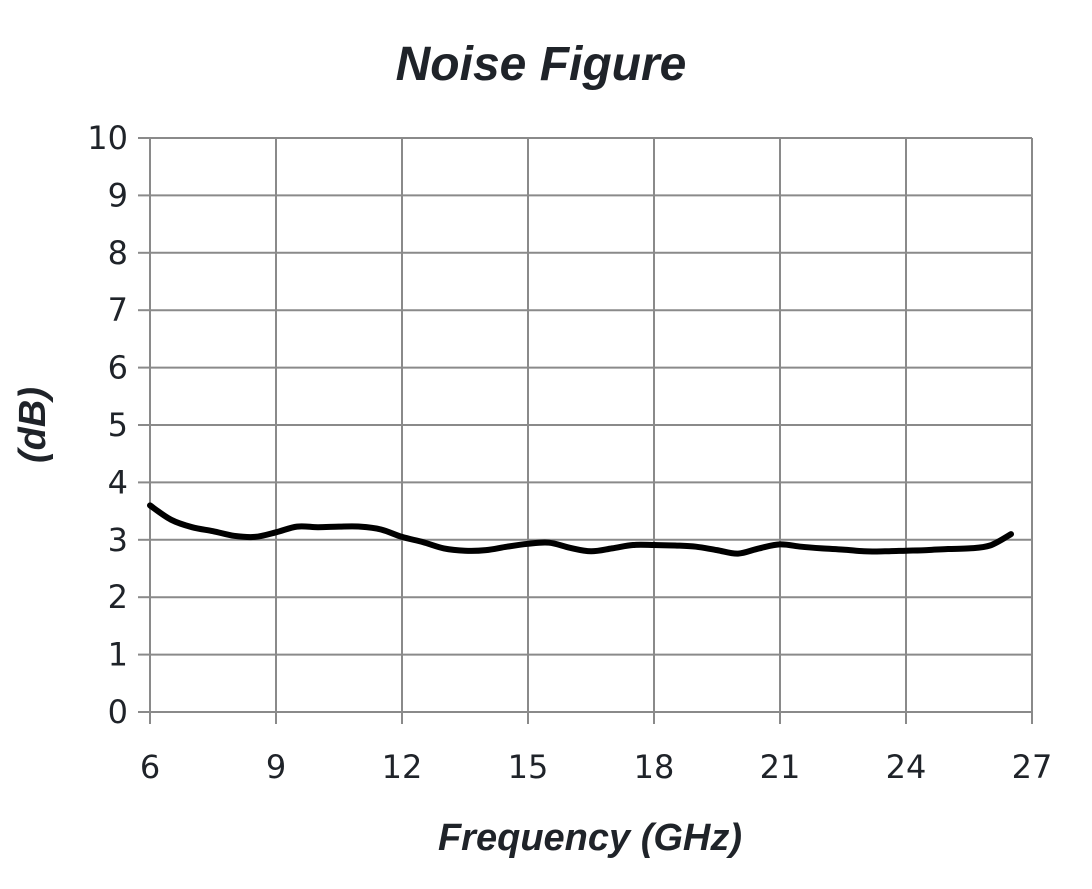 Image resolution: width=1092 pixels, height=889 pixels. I want to click on series, so click(580, 529).